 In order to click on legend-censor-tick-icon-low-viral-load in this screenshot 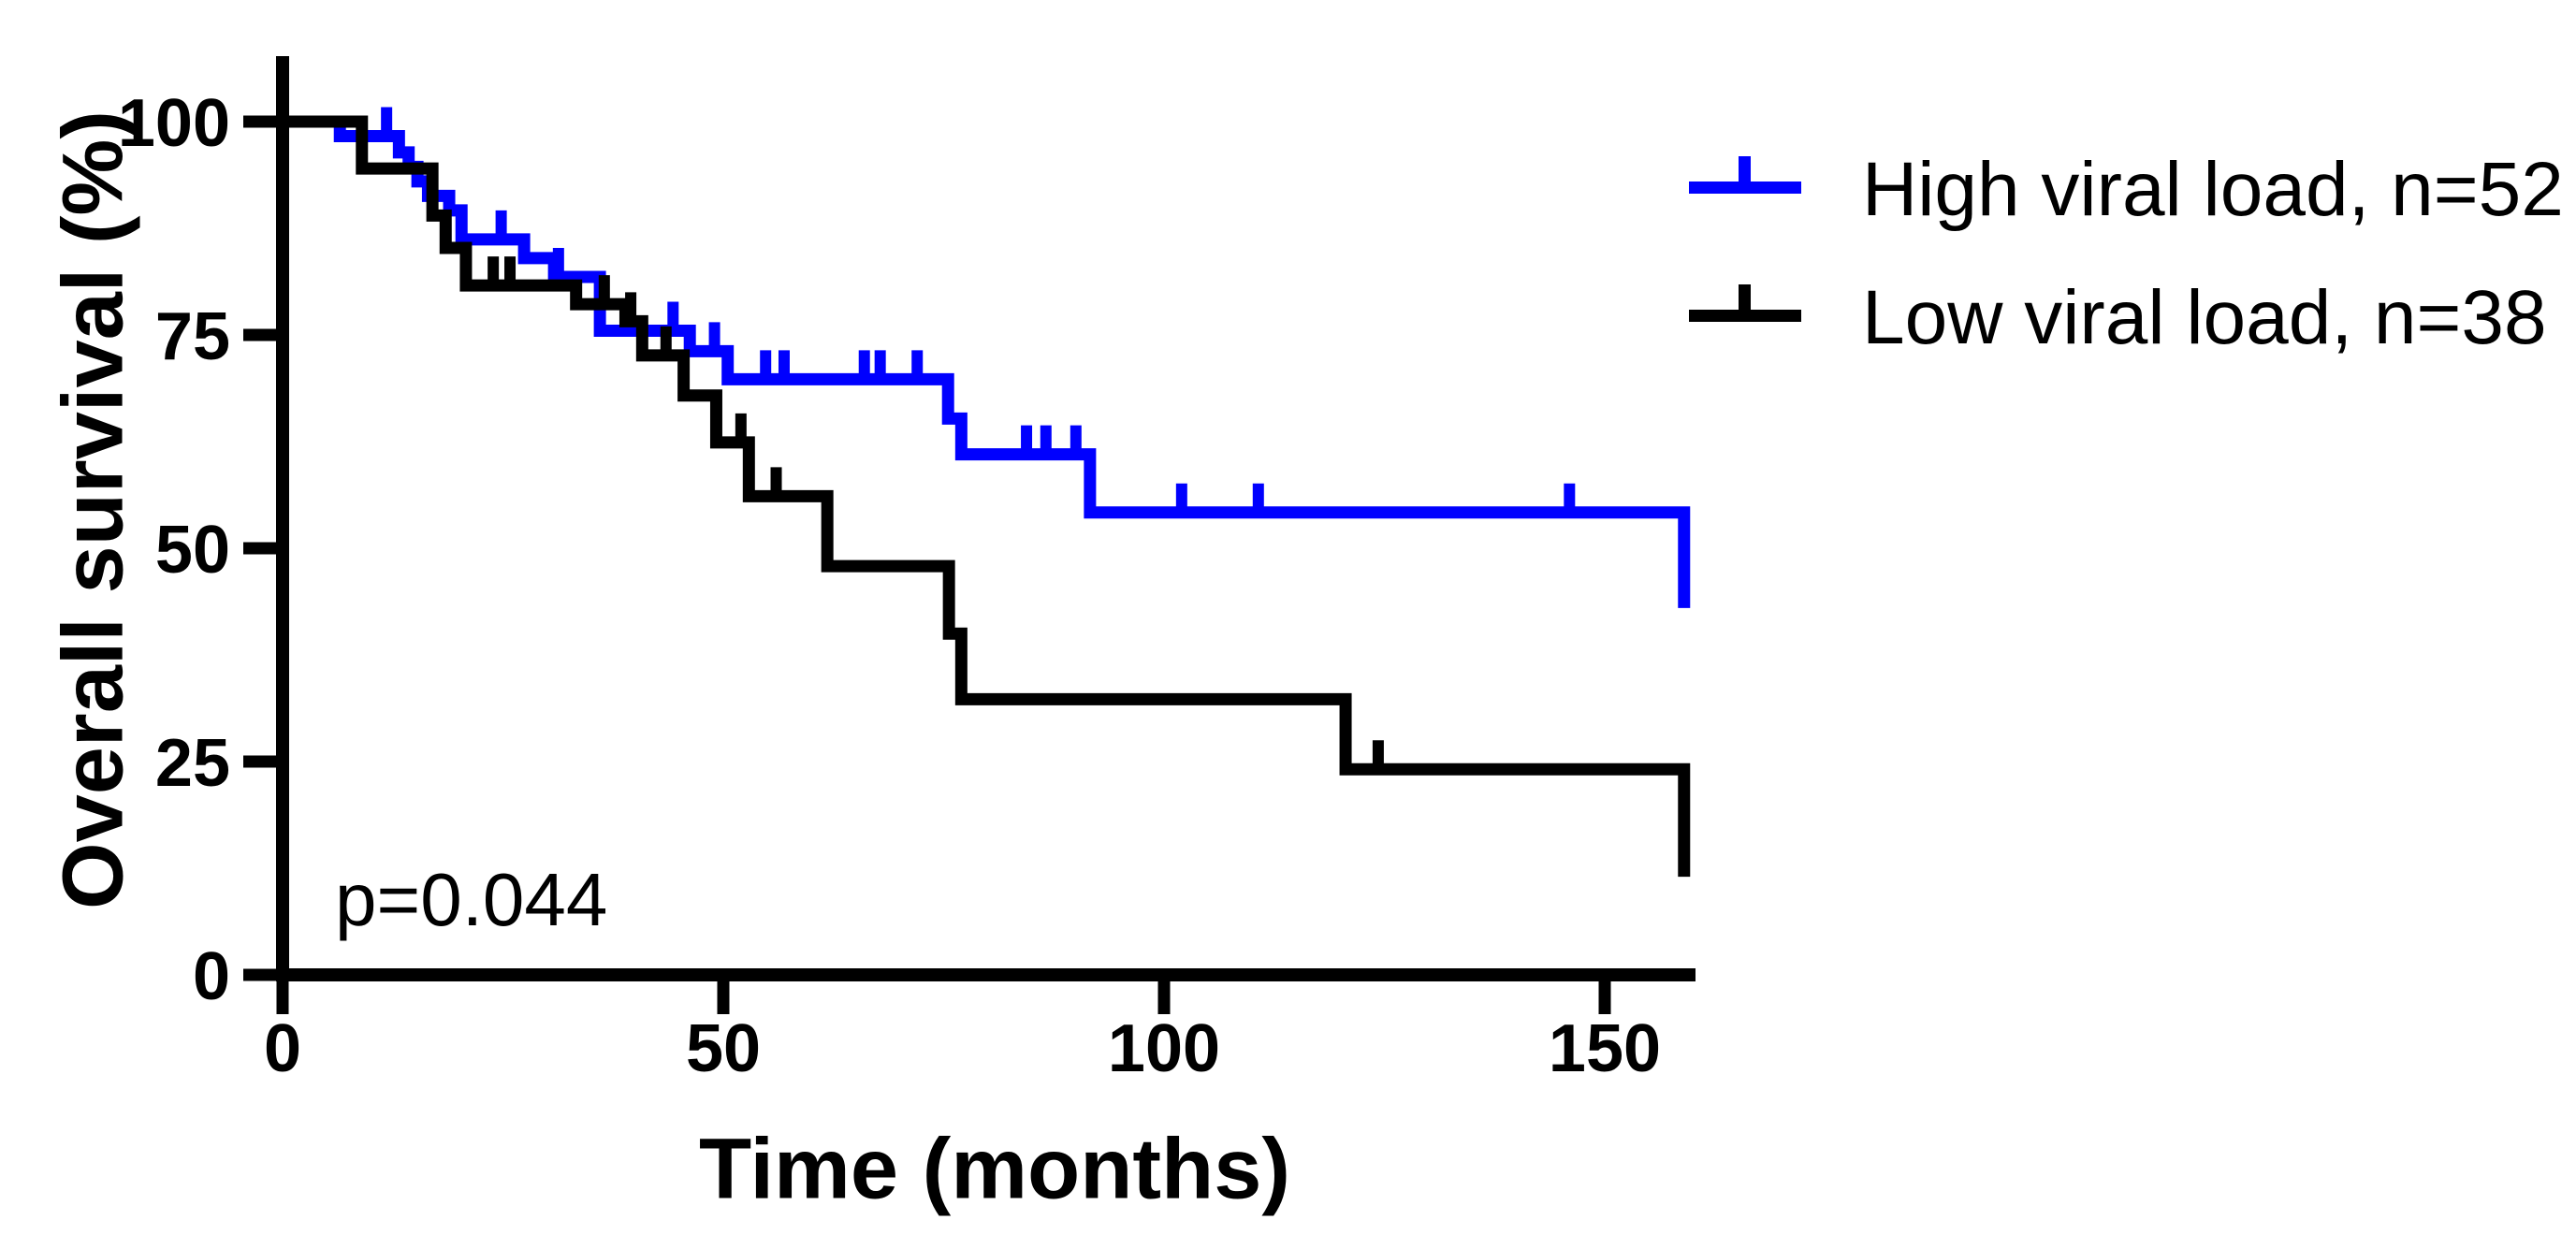, I will do `click(1745, 298)`.